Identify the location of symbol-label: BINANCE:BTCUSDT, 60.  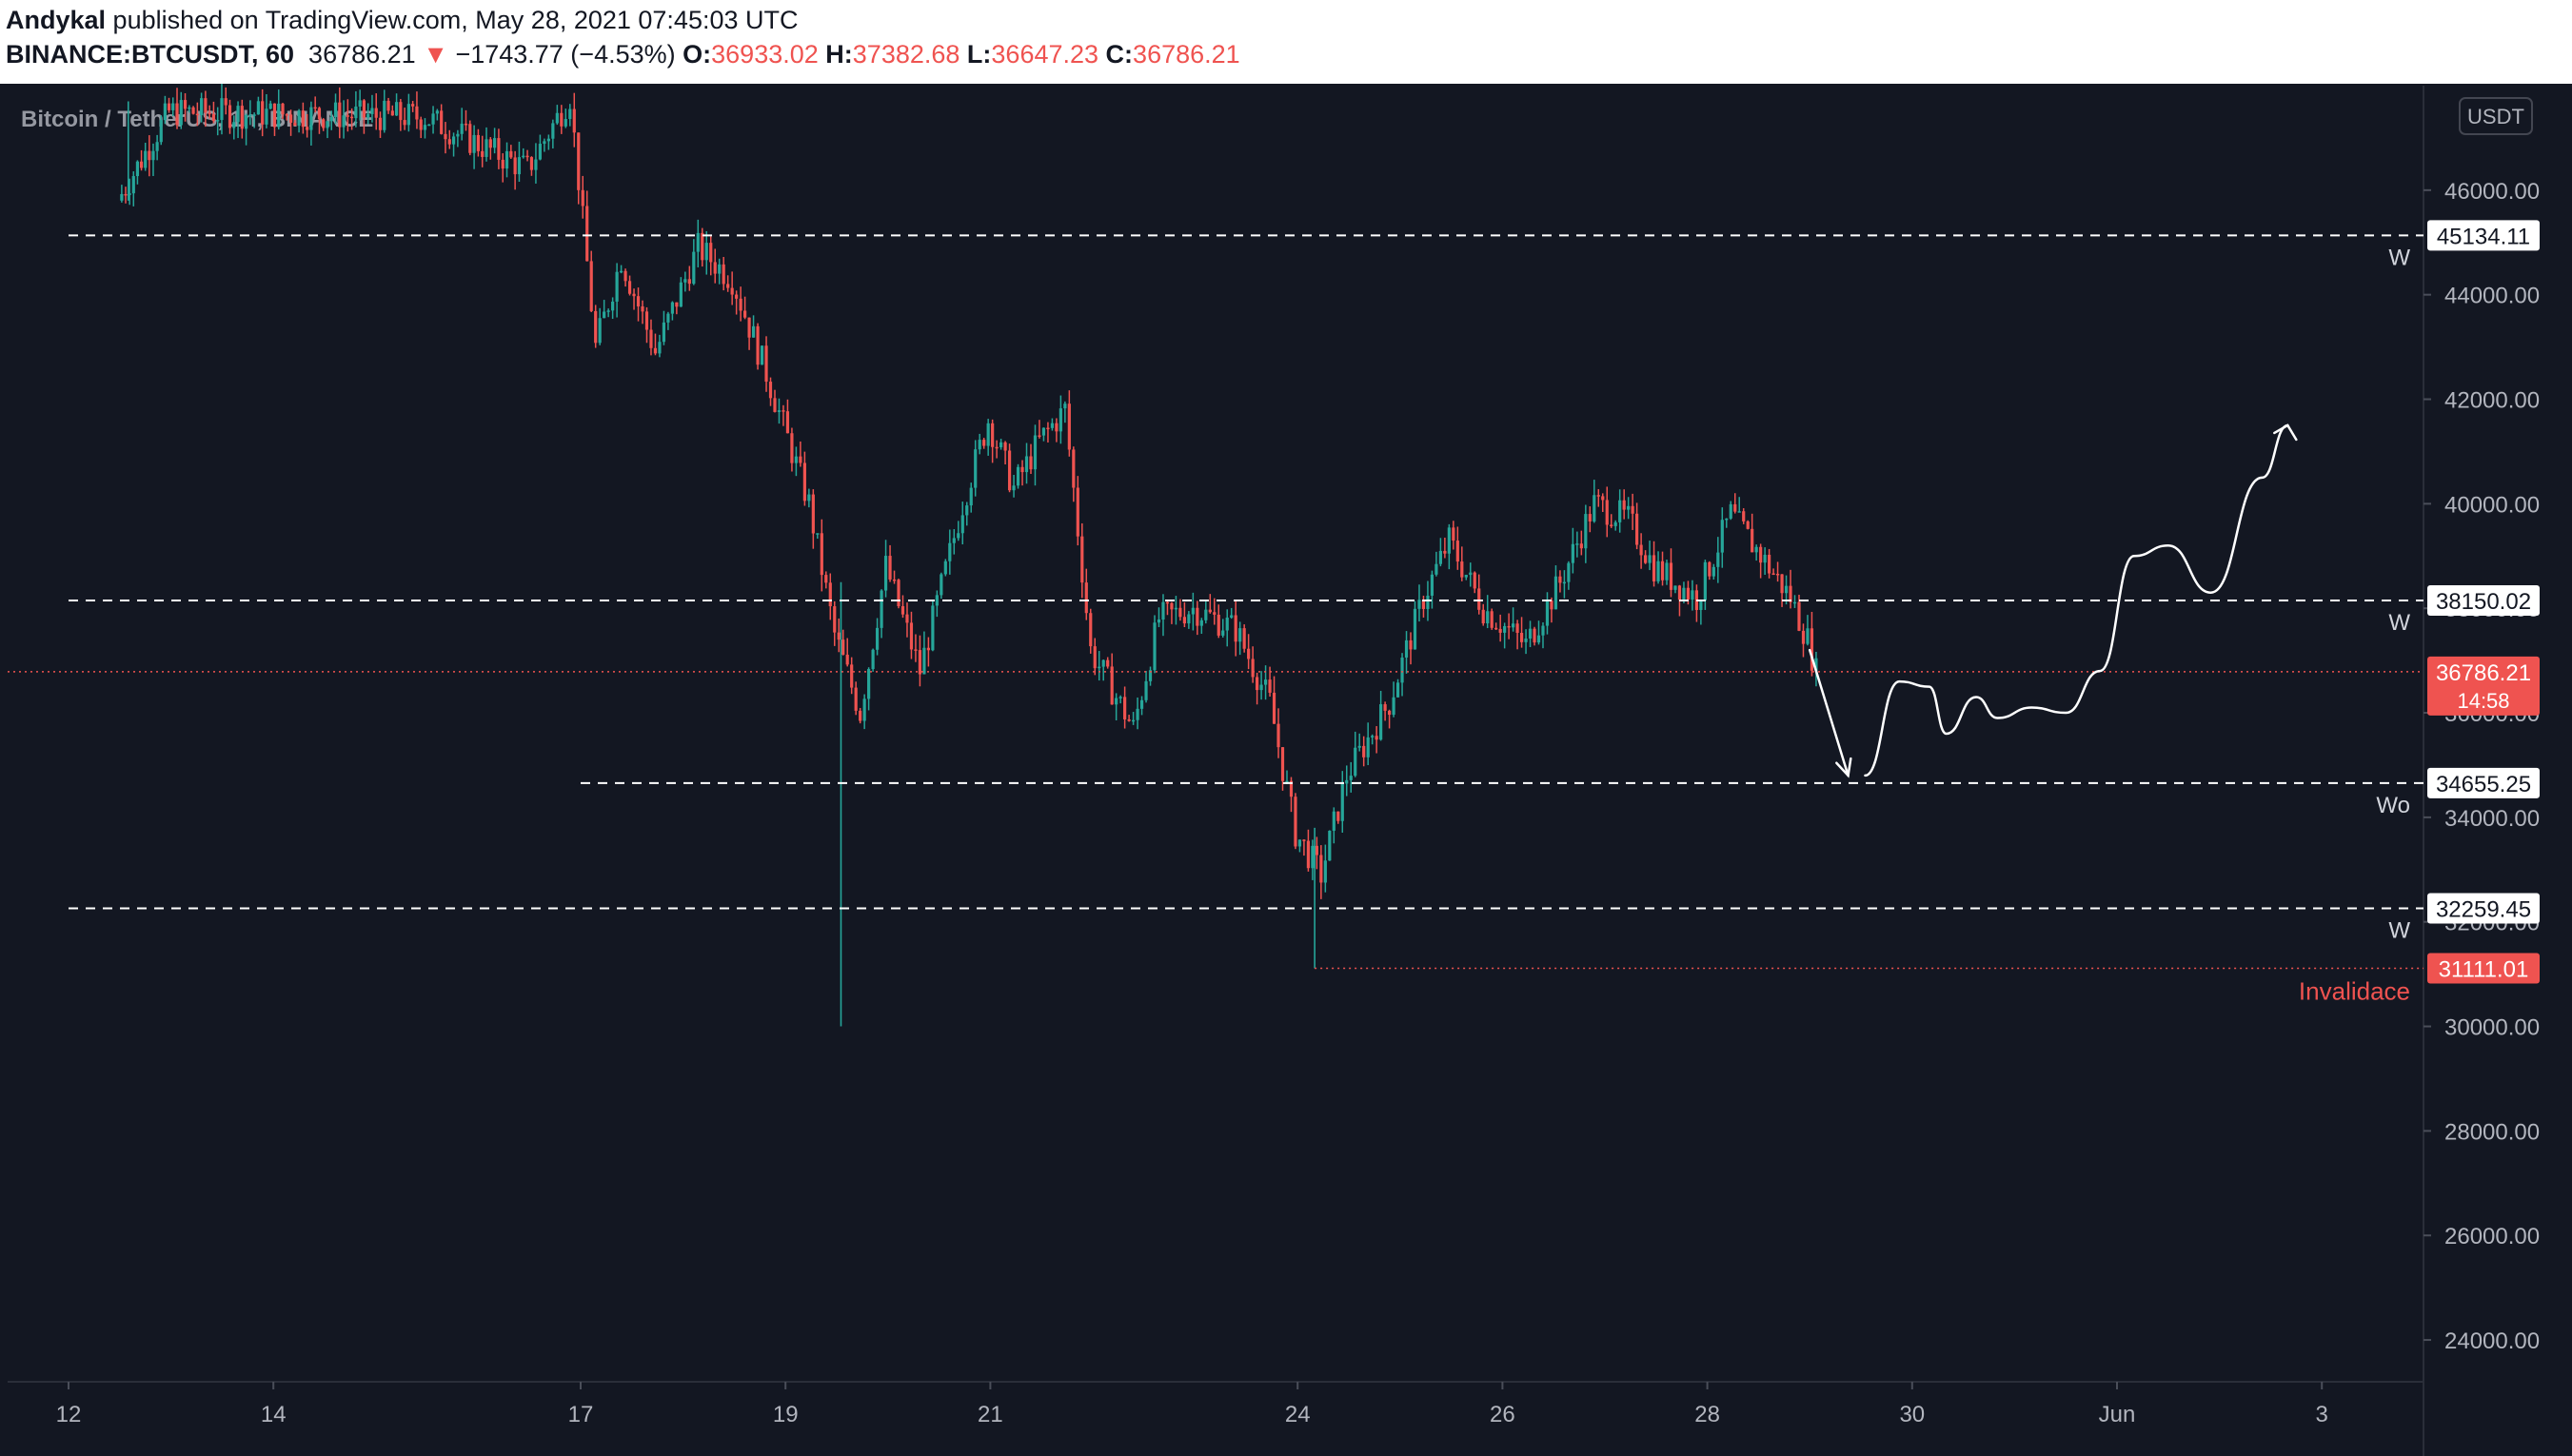
(150, 54).